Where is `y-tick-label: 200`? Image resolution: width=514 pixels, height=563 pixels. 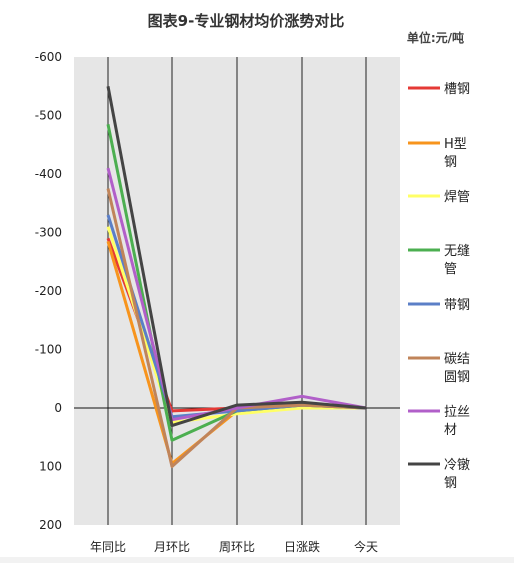 y-tick-label: 200 is located at coordinates (50, 525).